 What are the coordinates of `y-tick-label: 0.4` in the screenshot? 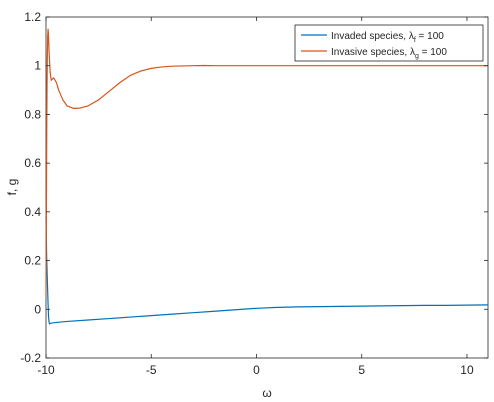 It's located at (32, 212).